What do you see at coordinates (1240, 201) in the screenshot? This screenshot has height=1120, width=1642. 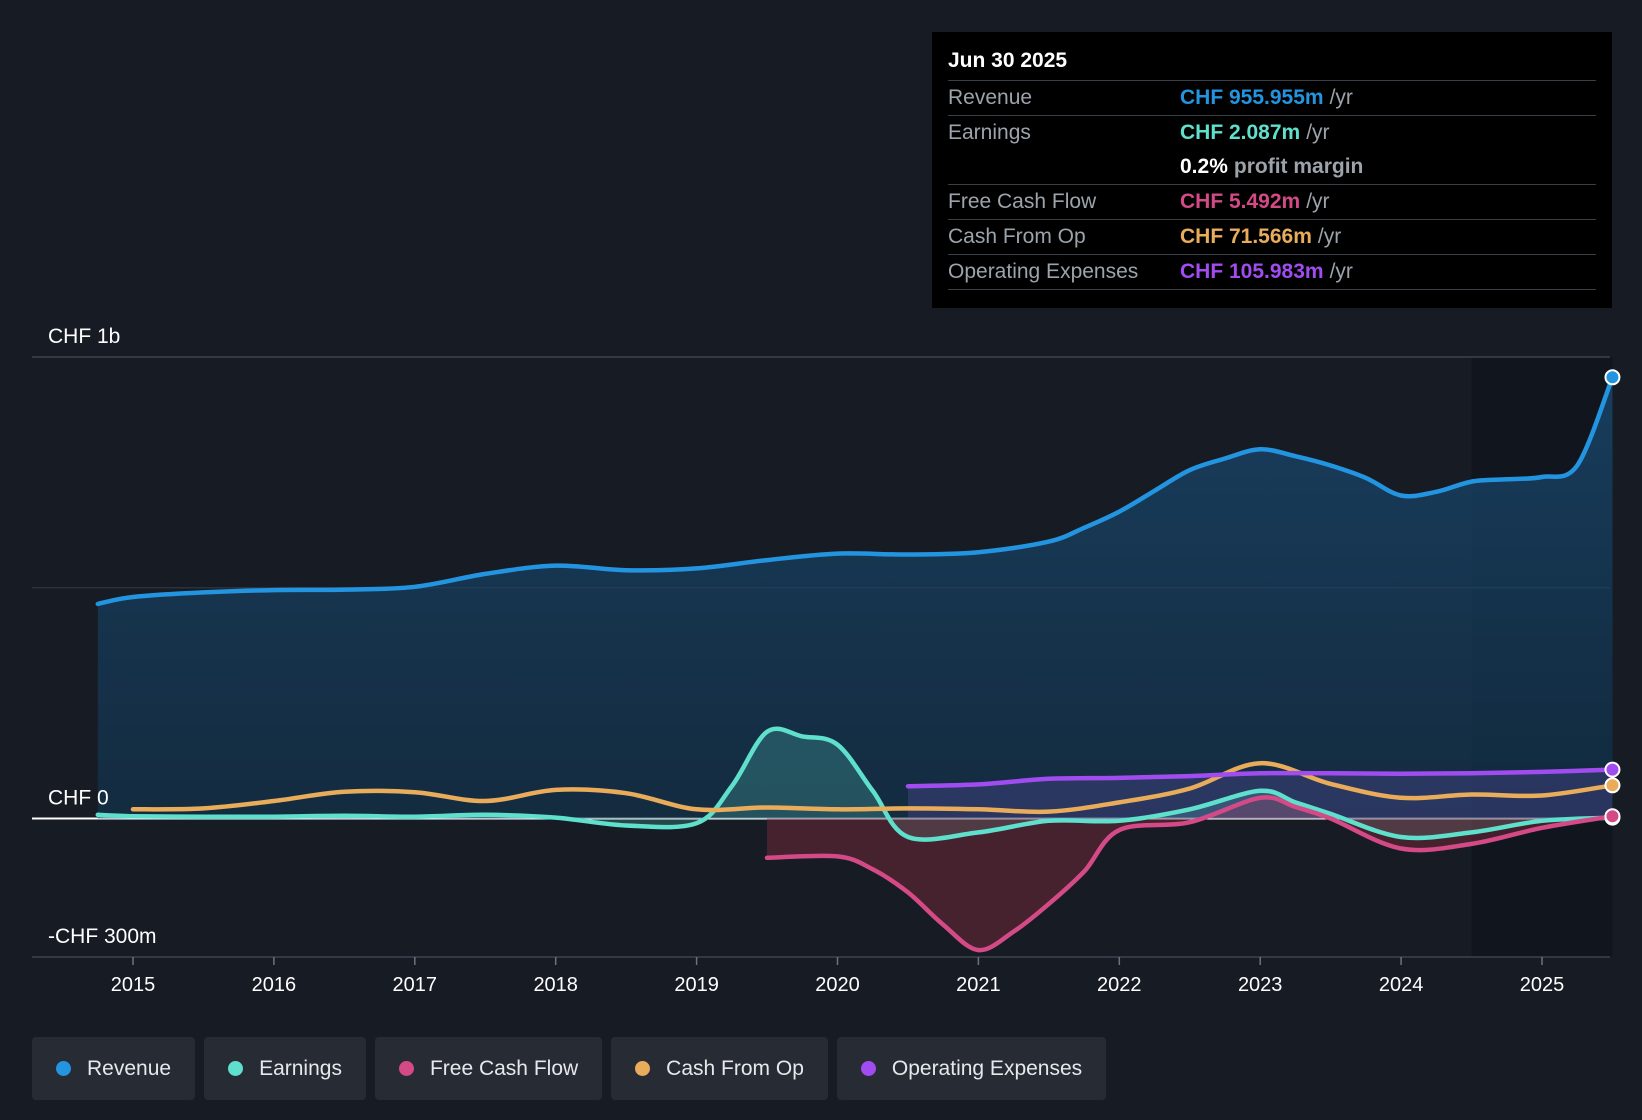 I see `tooltip-value: CHF 5.492m` at bounding box center [1240, 201].